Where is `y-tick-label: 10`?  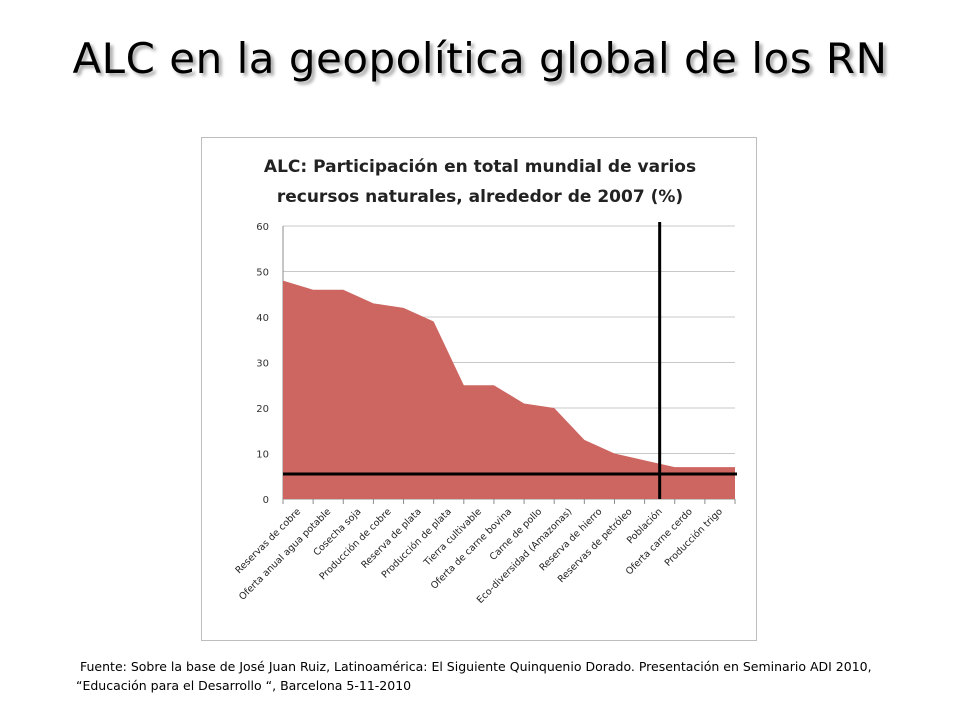
y-tick-label: 10 is located at coordinates (262, 455).